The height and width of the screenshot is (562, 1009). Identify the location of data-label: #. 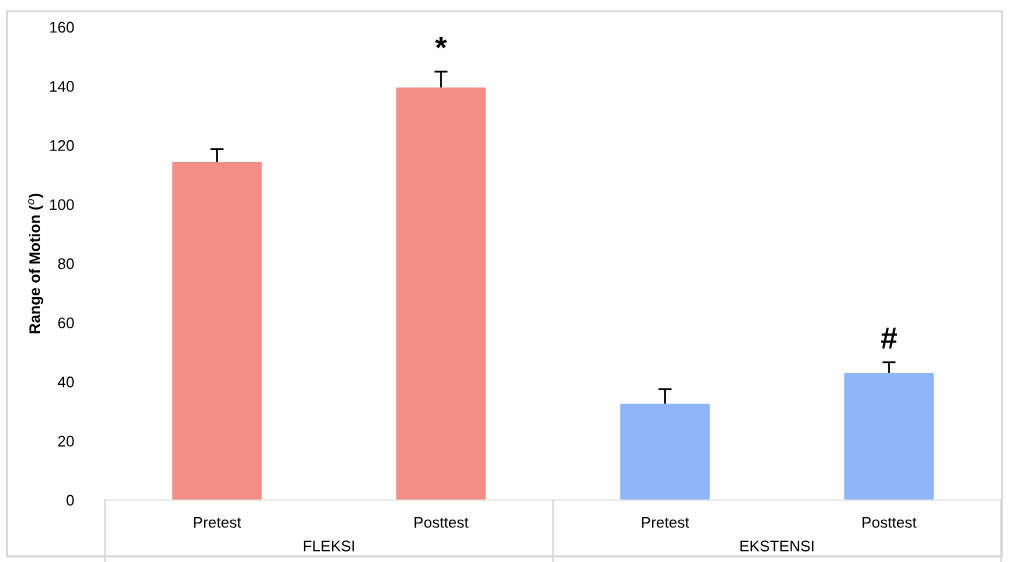
(889, 338).